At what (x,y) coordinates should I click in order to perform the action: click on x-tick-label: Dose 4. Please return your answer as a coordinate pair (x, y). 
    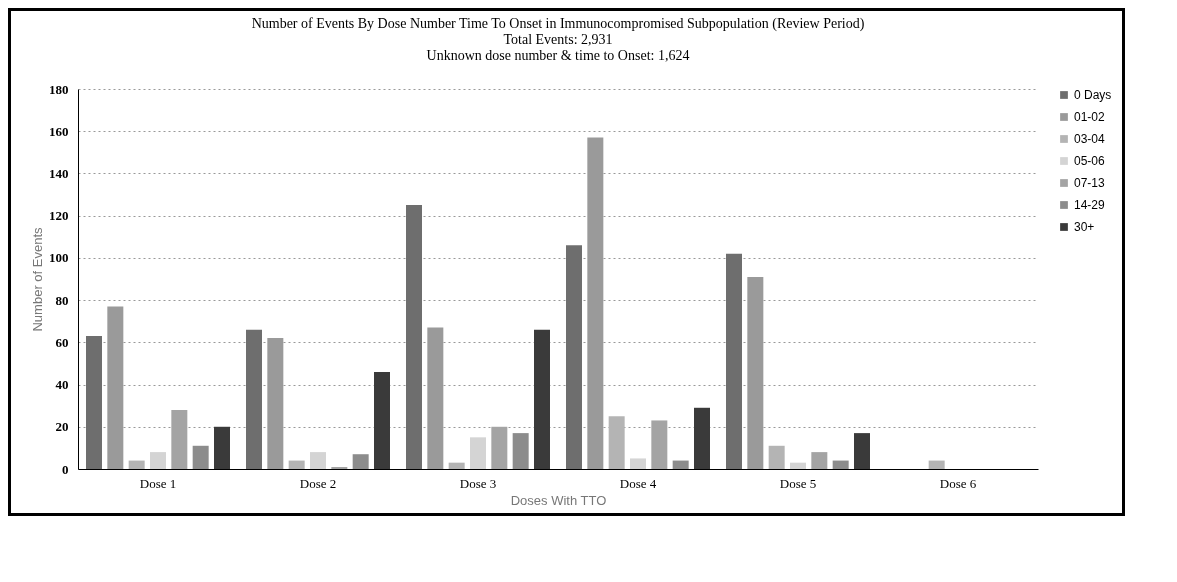
    Looking at the image, I should click on (638, 483).